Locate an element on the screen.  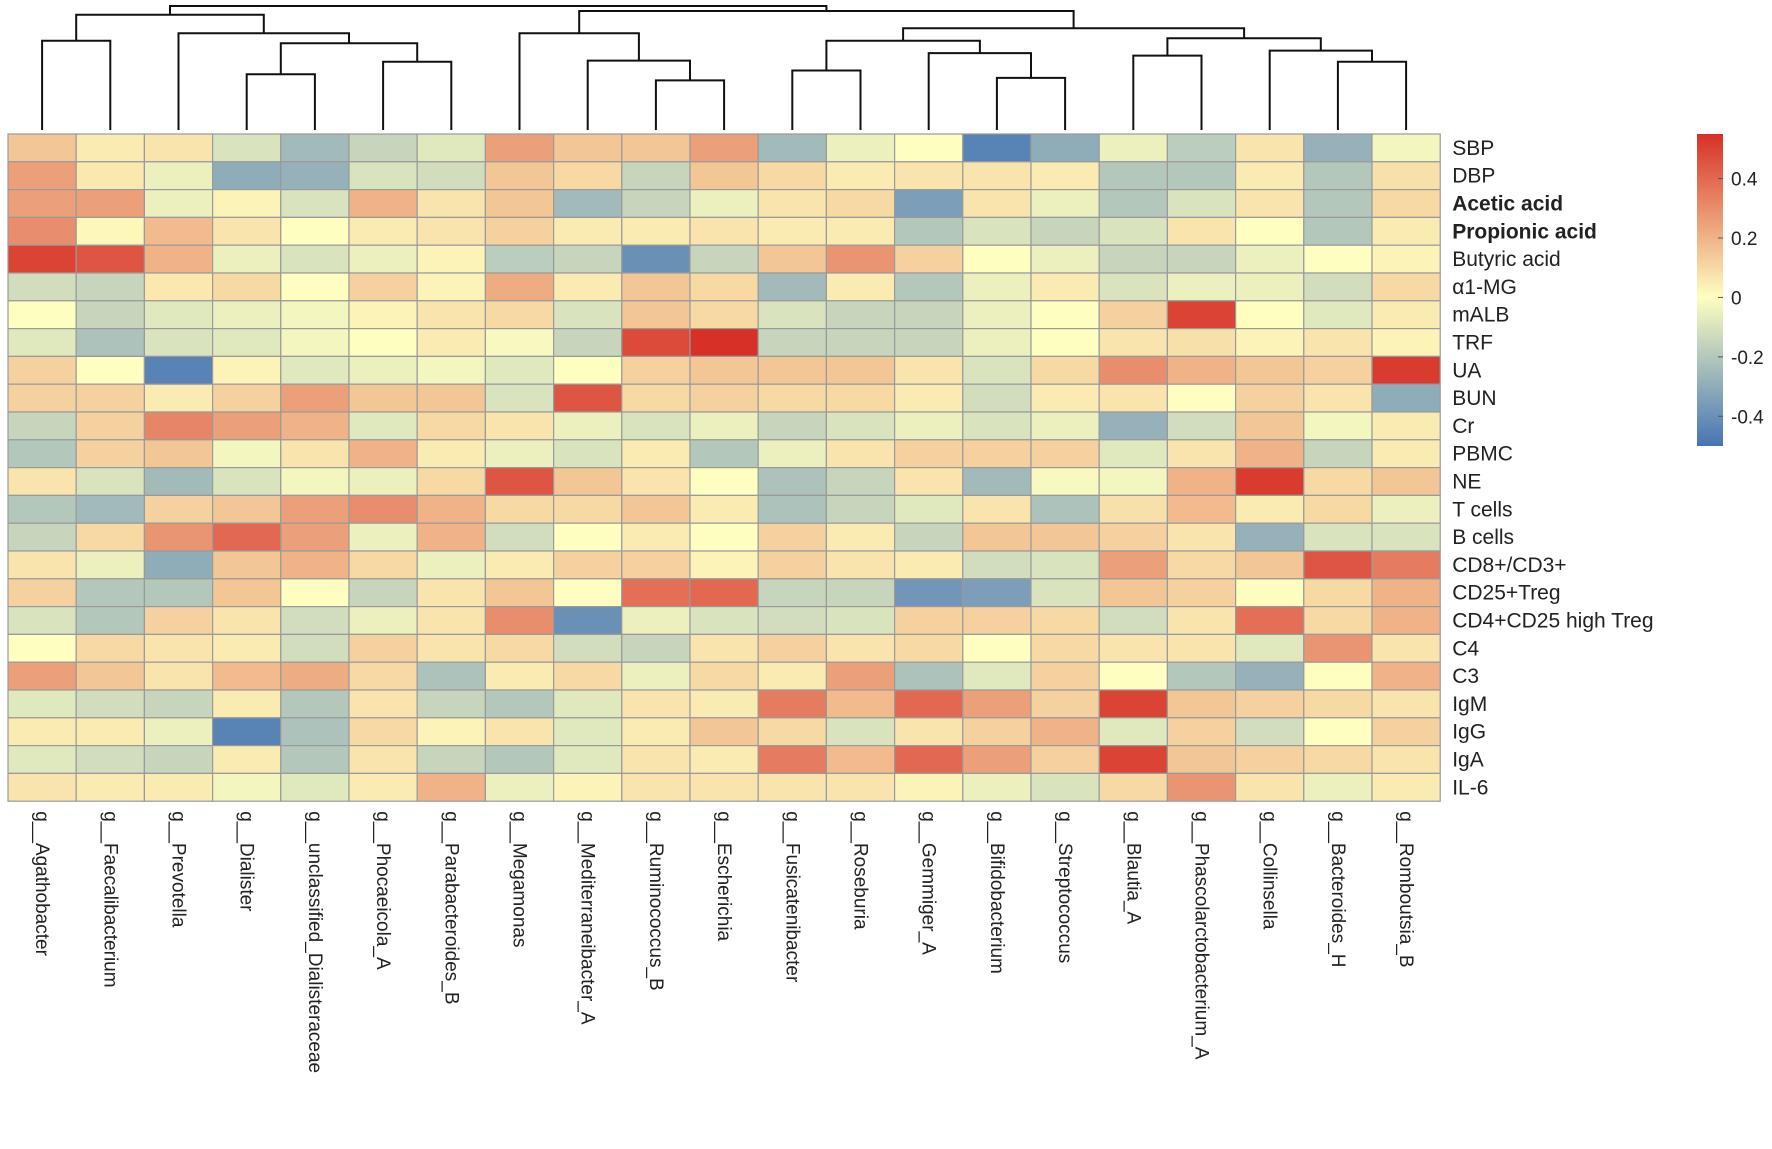
row-label-dbp: DBP is located at coordinates (1473, 176).